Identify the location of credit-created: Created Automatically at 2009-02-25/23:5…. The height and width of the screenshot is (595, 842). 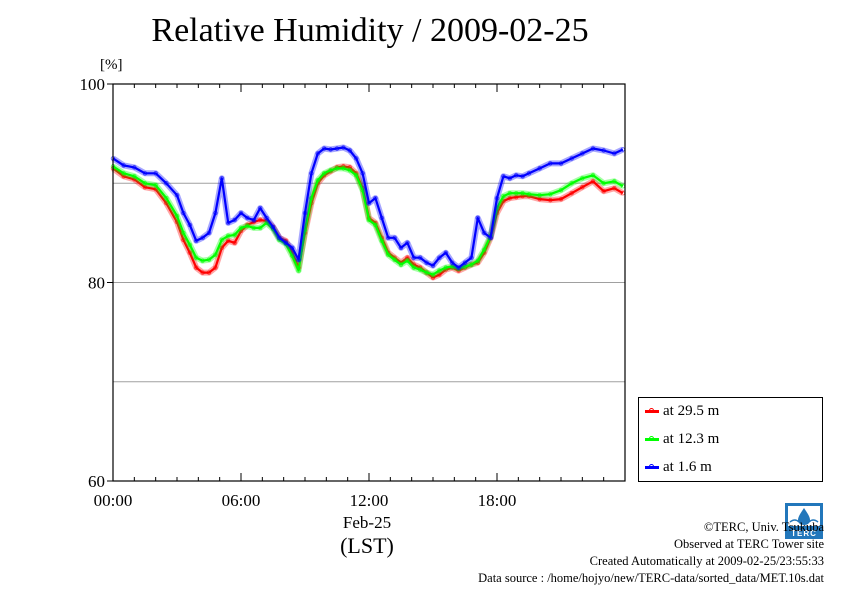
(706, 561).